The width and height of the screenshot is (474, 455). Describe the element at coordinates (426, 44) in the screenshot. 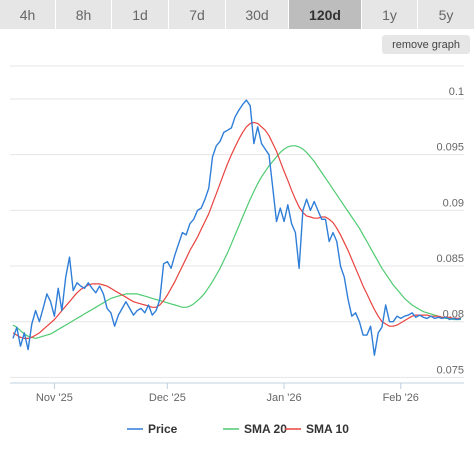

I see `remove-graph-button: remove graph` at that location.